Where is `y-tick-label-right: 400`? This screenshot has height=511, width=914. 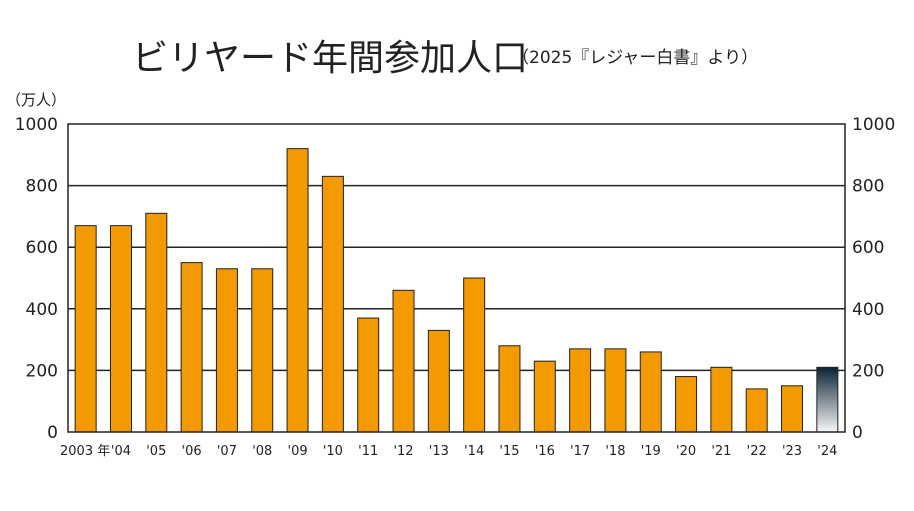
y-tick-label-right: 400 is located at coordinates (868, 310).